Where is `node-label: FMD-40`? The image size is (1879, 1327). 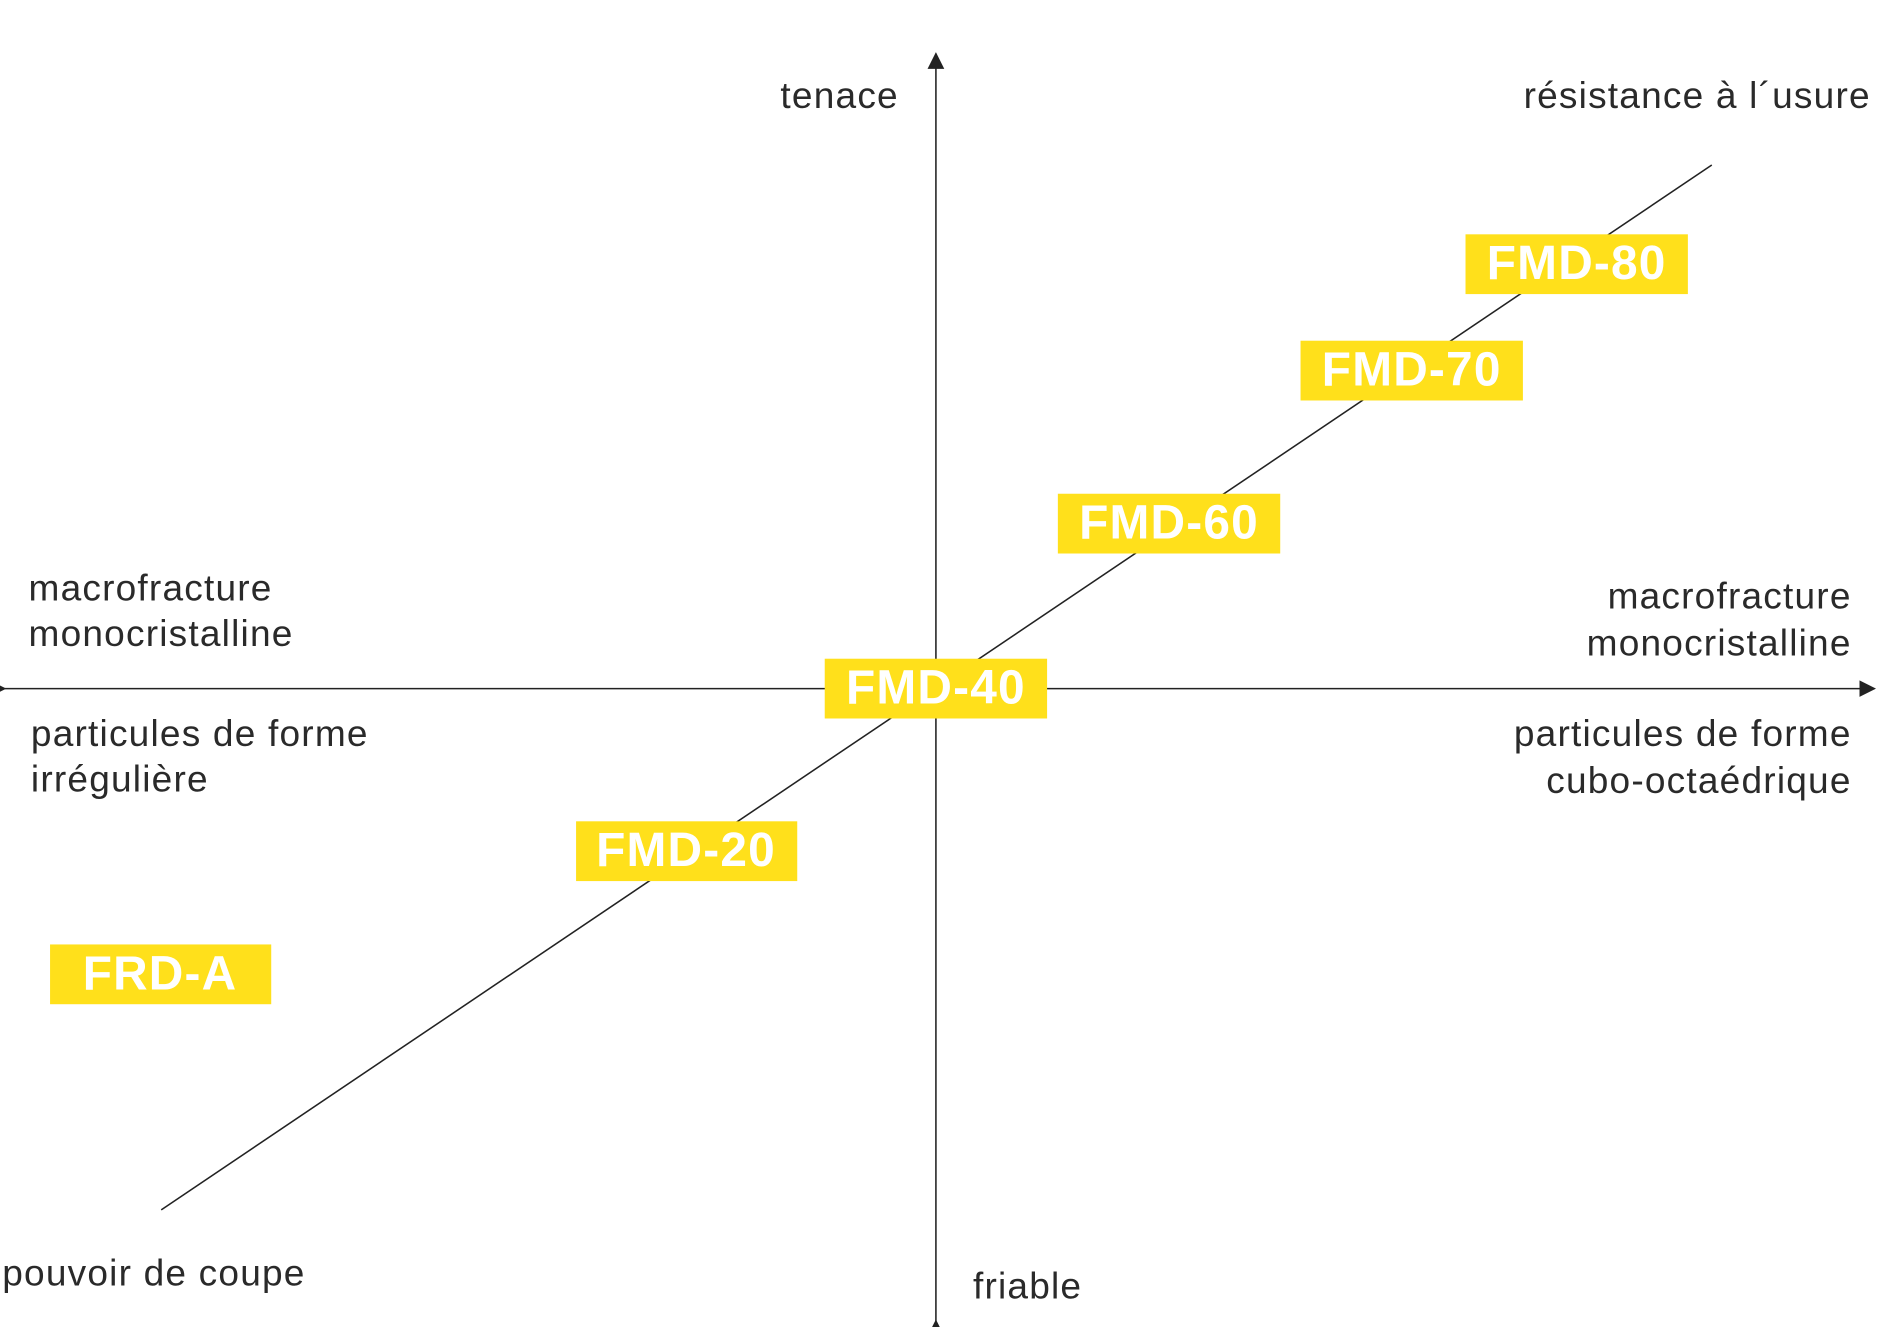
node-label: FMD-40 is located at coordinates (936, 688).